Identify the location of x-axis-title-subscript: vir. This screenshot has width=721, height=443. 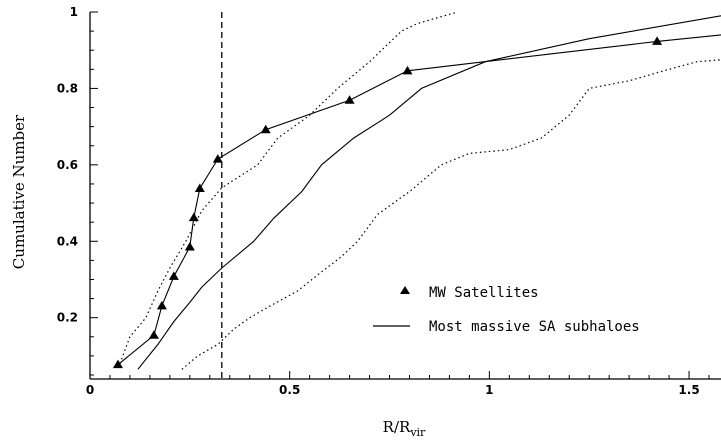
(417, 432).